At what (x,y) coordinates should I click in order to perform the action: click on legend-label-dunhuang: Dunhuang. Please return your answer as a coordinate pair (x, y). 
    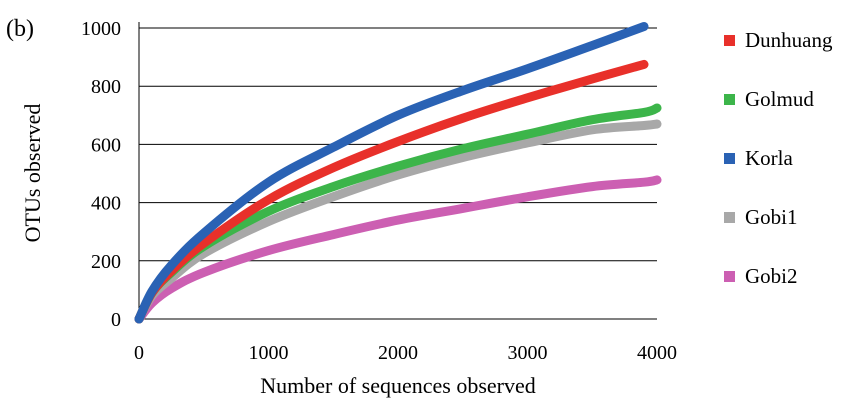
    Looking at the image, I should click on (789, 40).